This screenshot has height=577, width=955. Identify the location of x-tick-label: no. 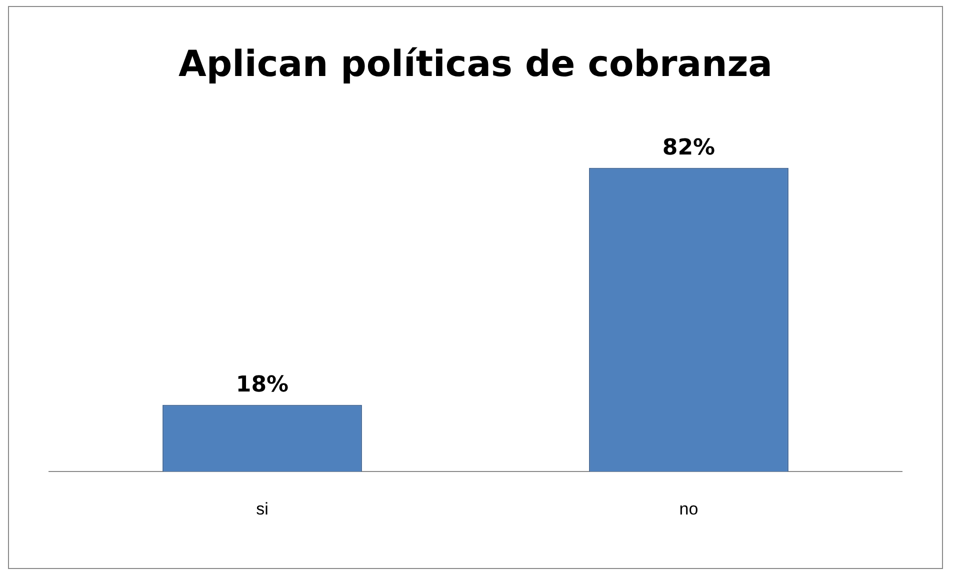
(688, 508).